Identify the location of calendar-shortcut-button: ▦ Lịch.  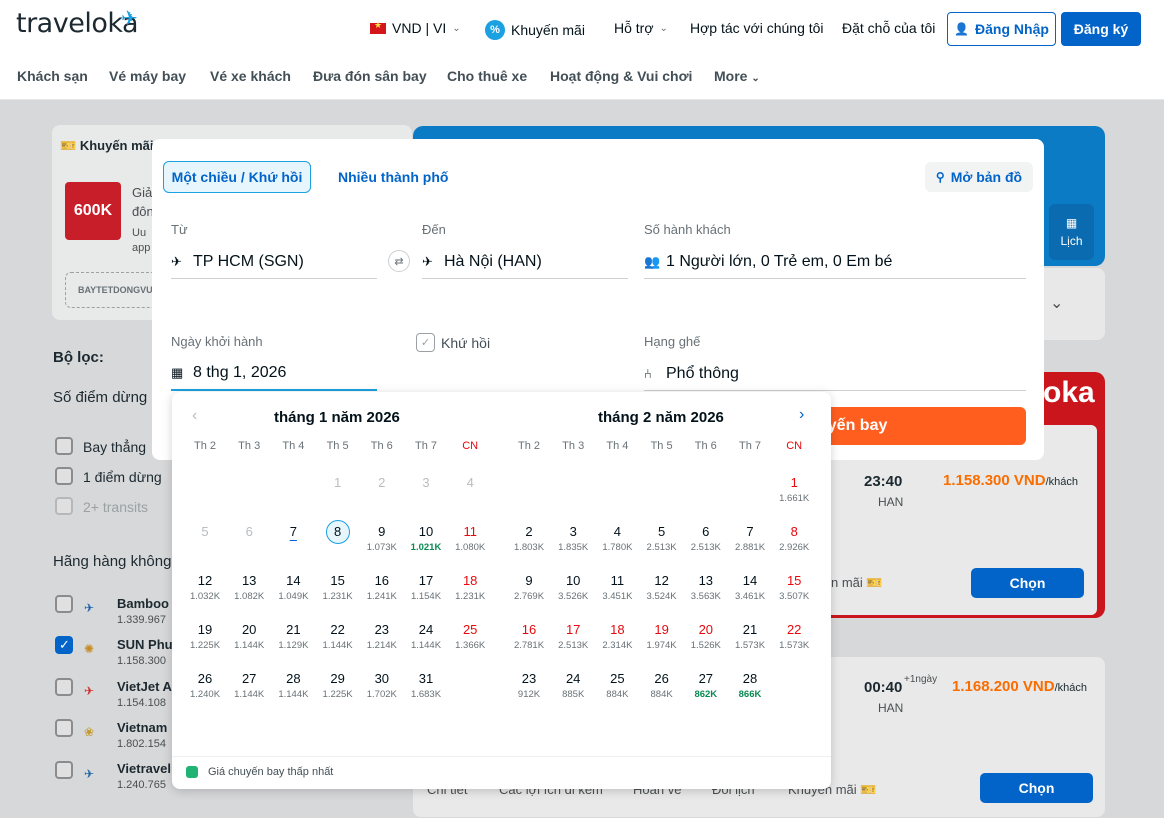
(1071, 232).